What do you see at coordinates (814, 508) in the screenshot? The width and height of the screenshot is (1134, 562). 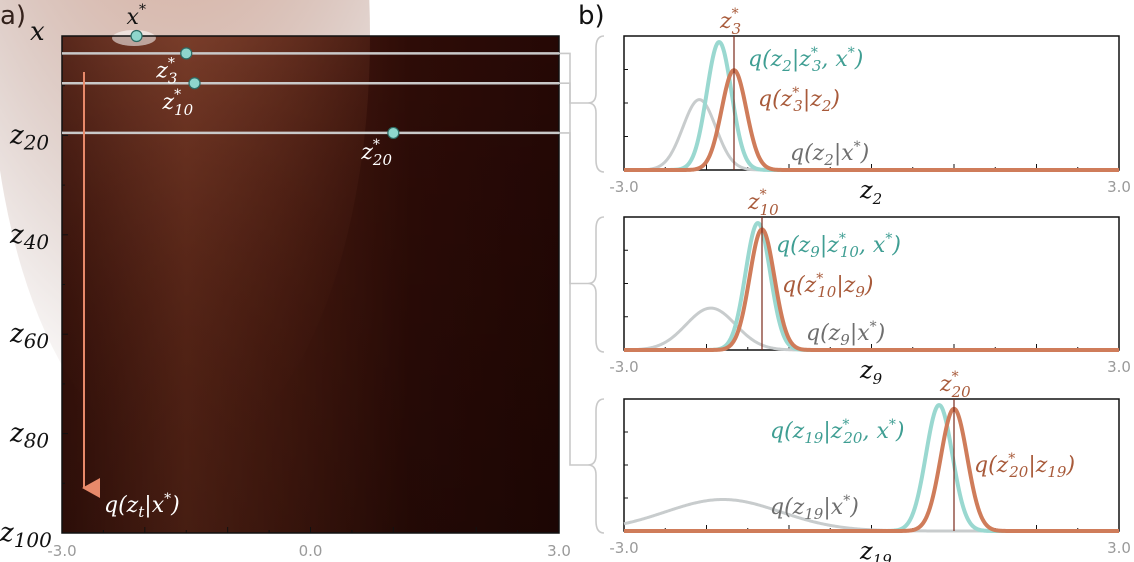 I see `gray-curve-label: q(z19|x*)` at bounding box center [814, 508].